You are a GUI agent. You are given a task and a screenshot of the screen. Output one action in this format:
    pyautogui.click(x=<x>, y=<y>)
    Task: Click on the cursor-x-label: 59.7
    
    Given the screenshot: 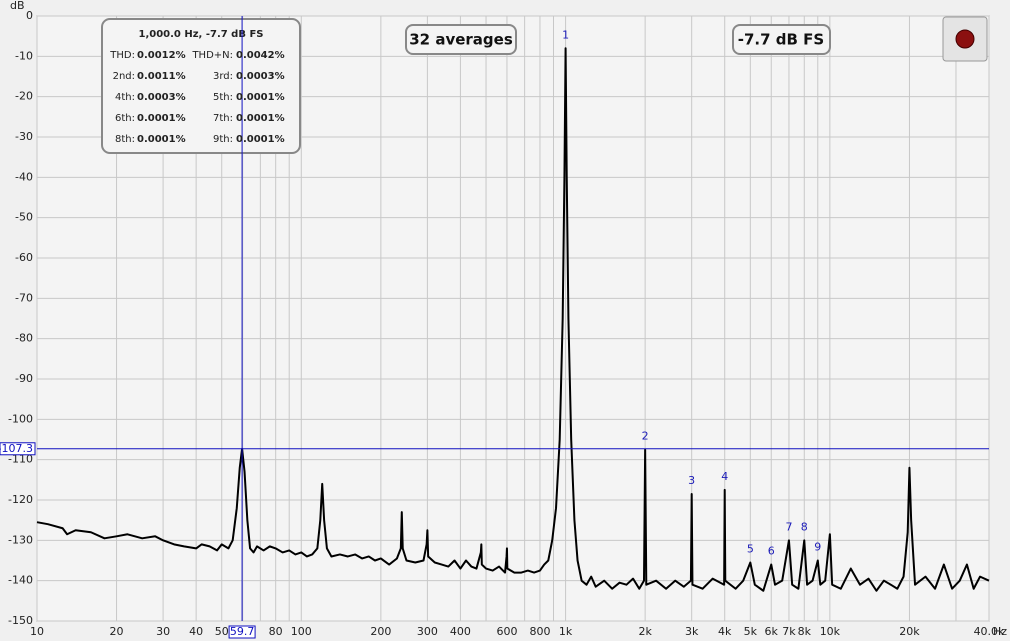 What is the action you would take?
    pyautogui.click(x=242, y=631)
    